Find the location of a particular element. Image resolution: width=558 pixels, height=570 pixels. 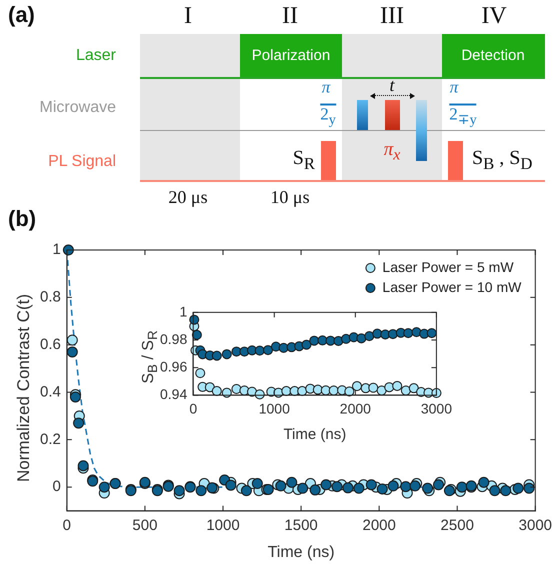

text: Detection is located at coordinates (493, 55).